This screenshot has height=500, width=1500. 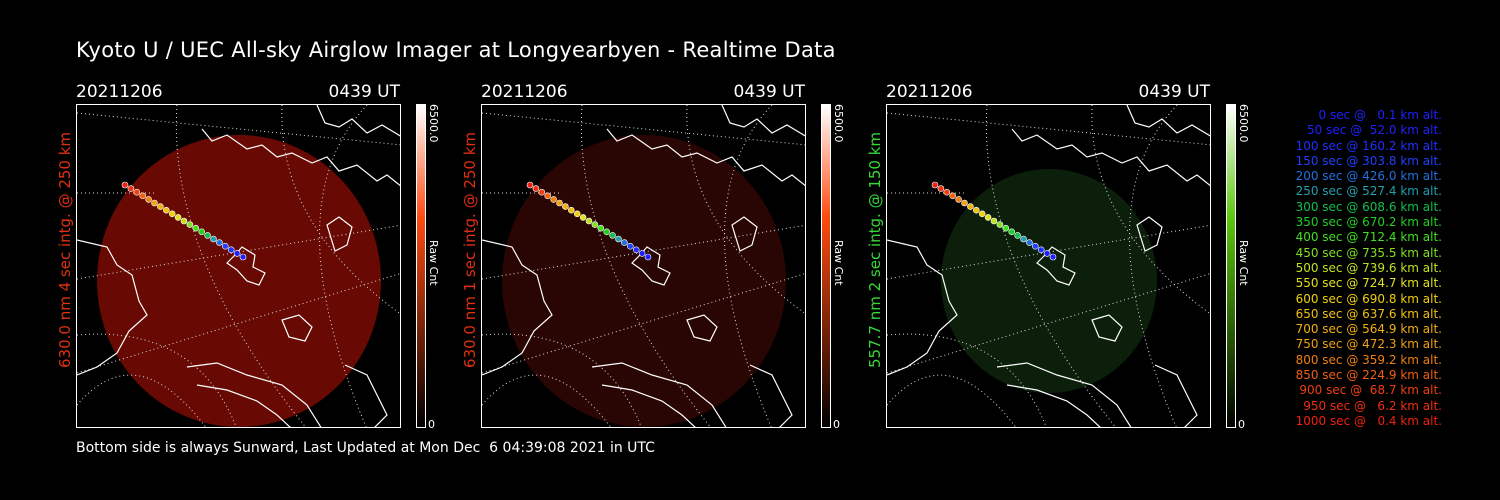 What do you see at coordinates (1366, 375) in the screenshot?
I see `legend-entry: 850 sec @ 224.9 km alt.` at bounding box center [1366, 375].